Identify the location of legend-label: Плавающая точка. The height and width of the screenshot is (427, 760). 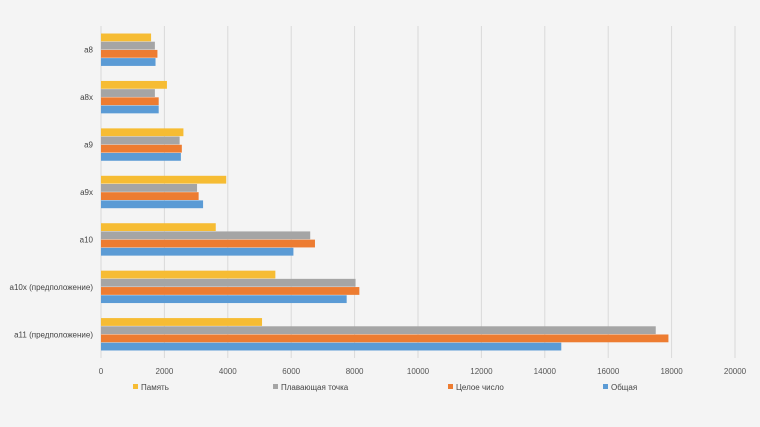
(315, 387).